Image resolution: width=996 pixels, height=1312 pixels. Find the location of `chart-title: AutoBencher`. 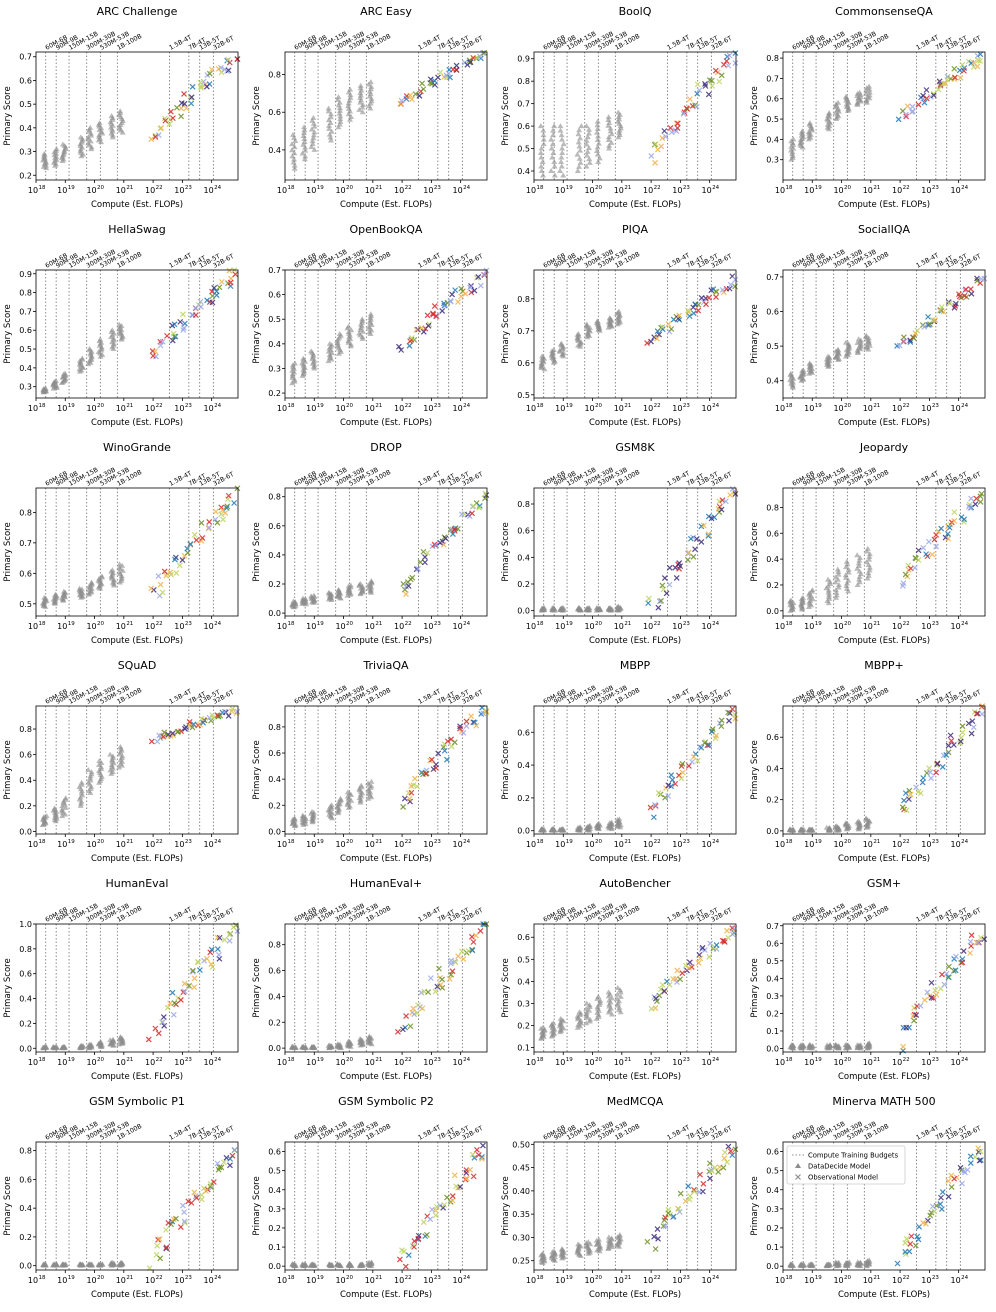

chart-title: AutoBencher is located at coordinates (635, 883).